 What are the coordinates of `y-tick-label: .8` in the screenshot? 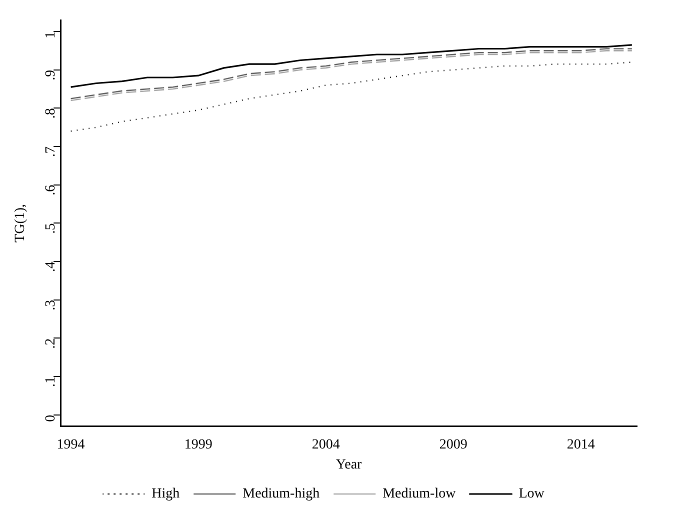 It's located at (50, 113).